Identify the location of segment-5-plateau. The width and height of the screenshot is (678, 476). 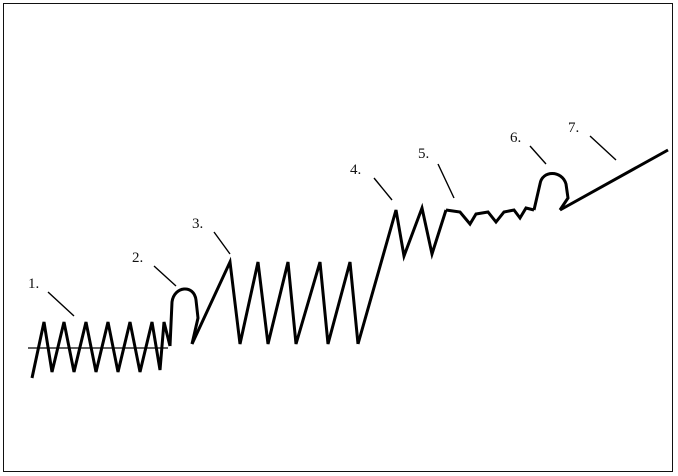
(490, 216).